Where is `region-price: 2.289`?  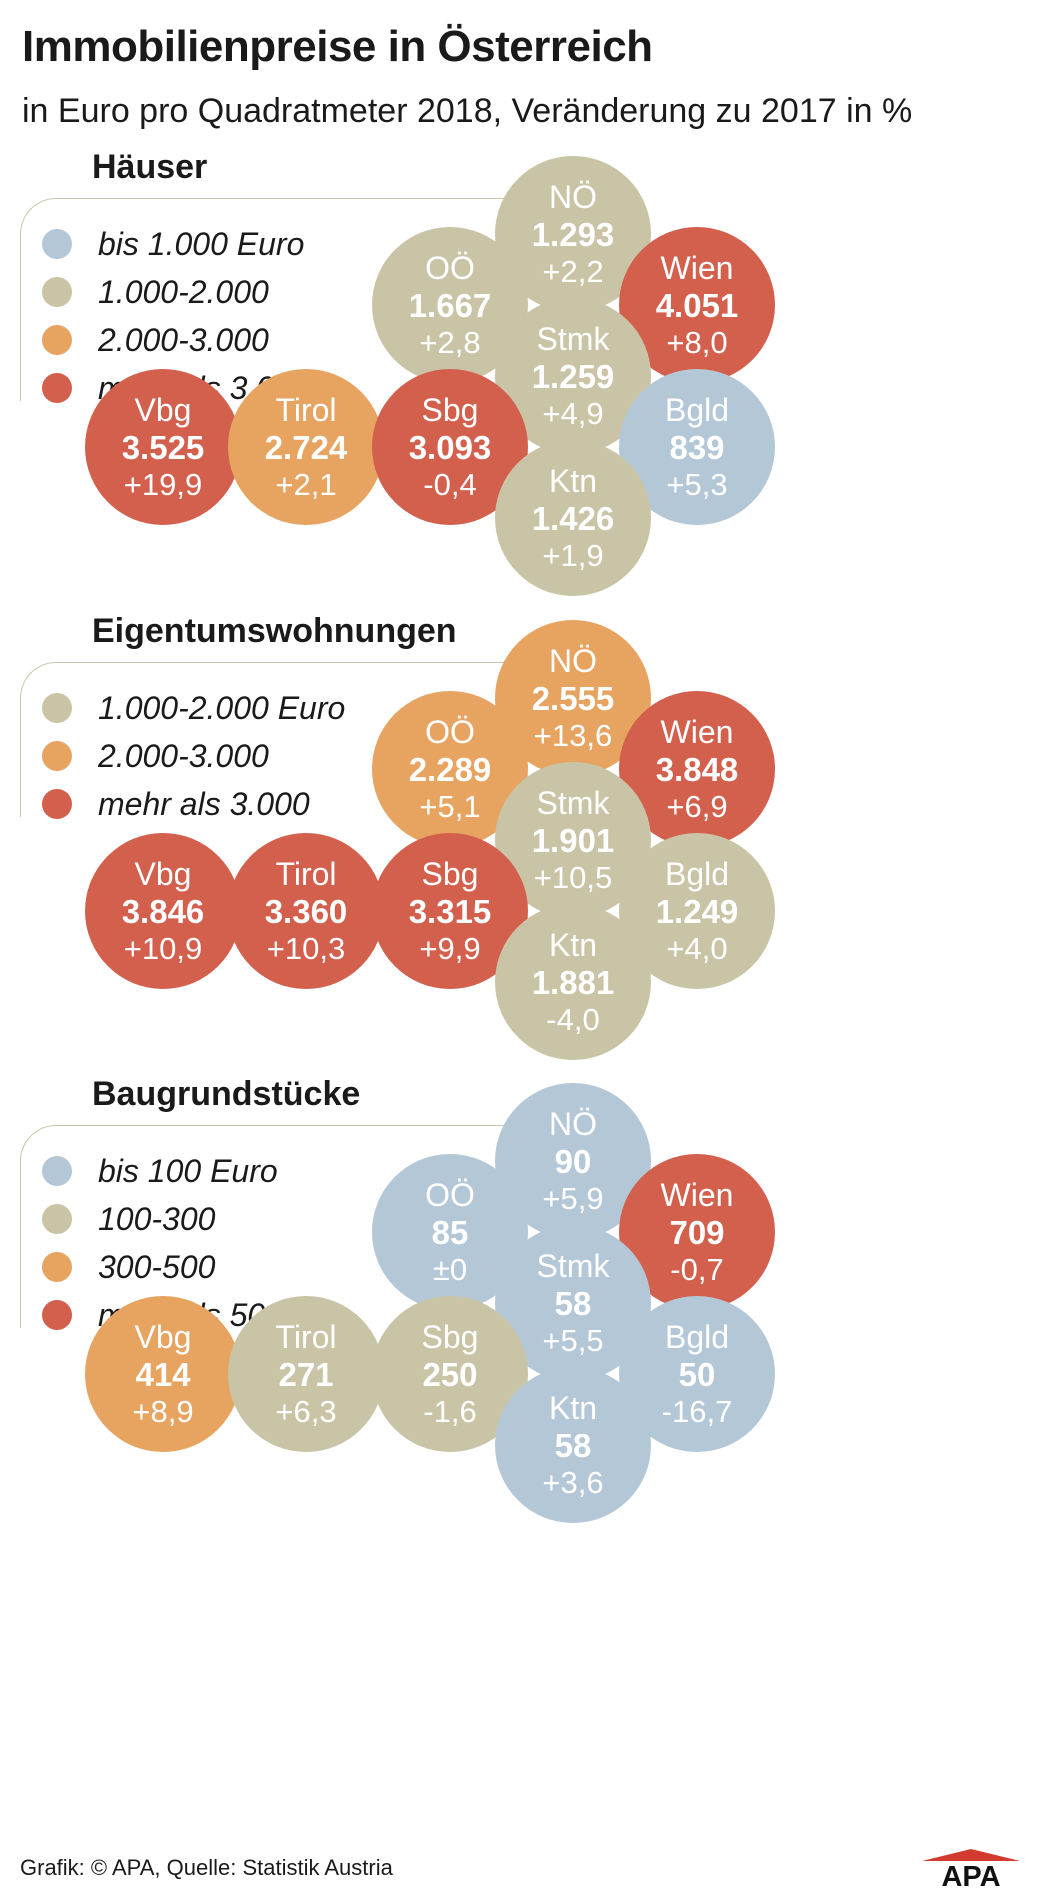
region-price: 2.289 is located at coordinates (450, 769).